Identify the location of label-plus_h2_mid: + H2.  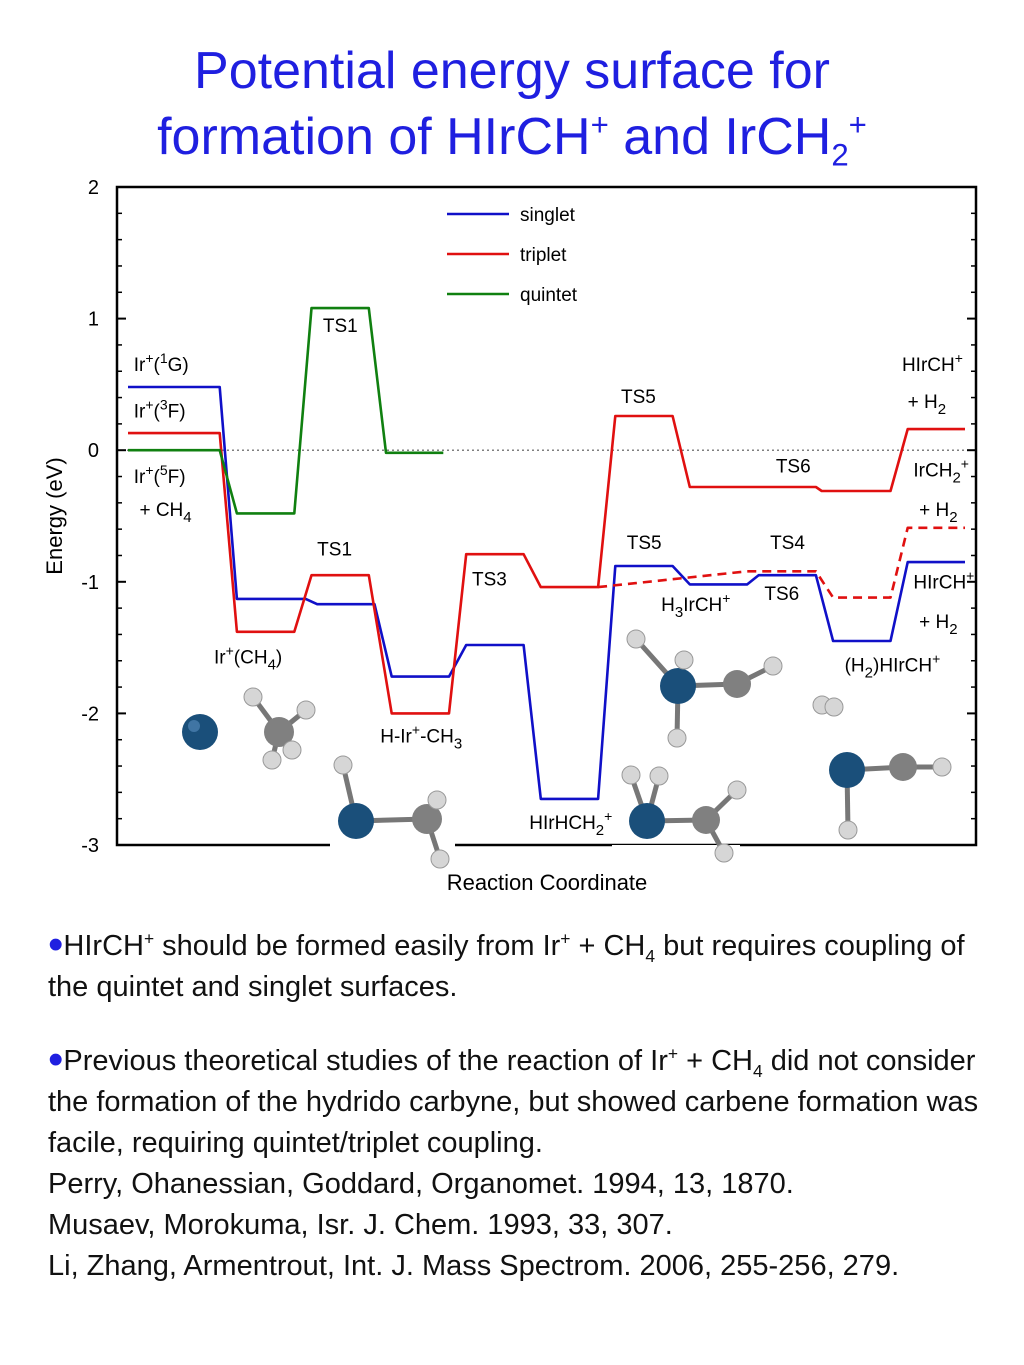
(938, 513).